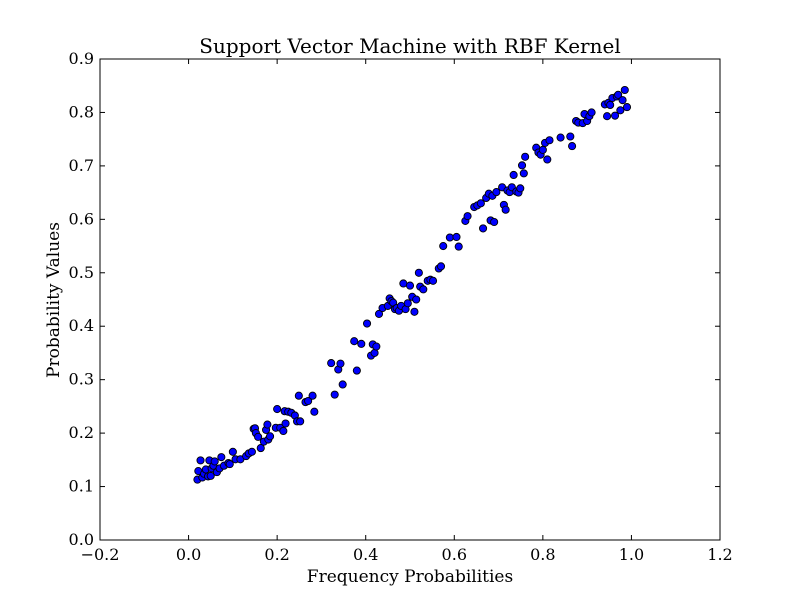  Describe the element at coordinates (81, 272) in the screenshot. I see `y-tick-label: 0.5` at that location.